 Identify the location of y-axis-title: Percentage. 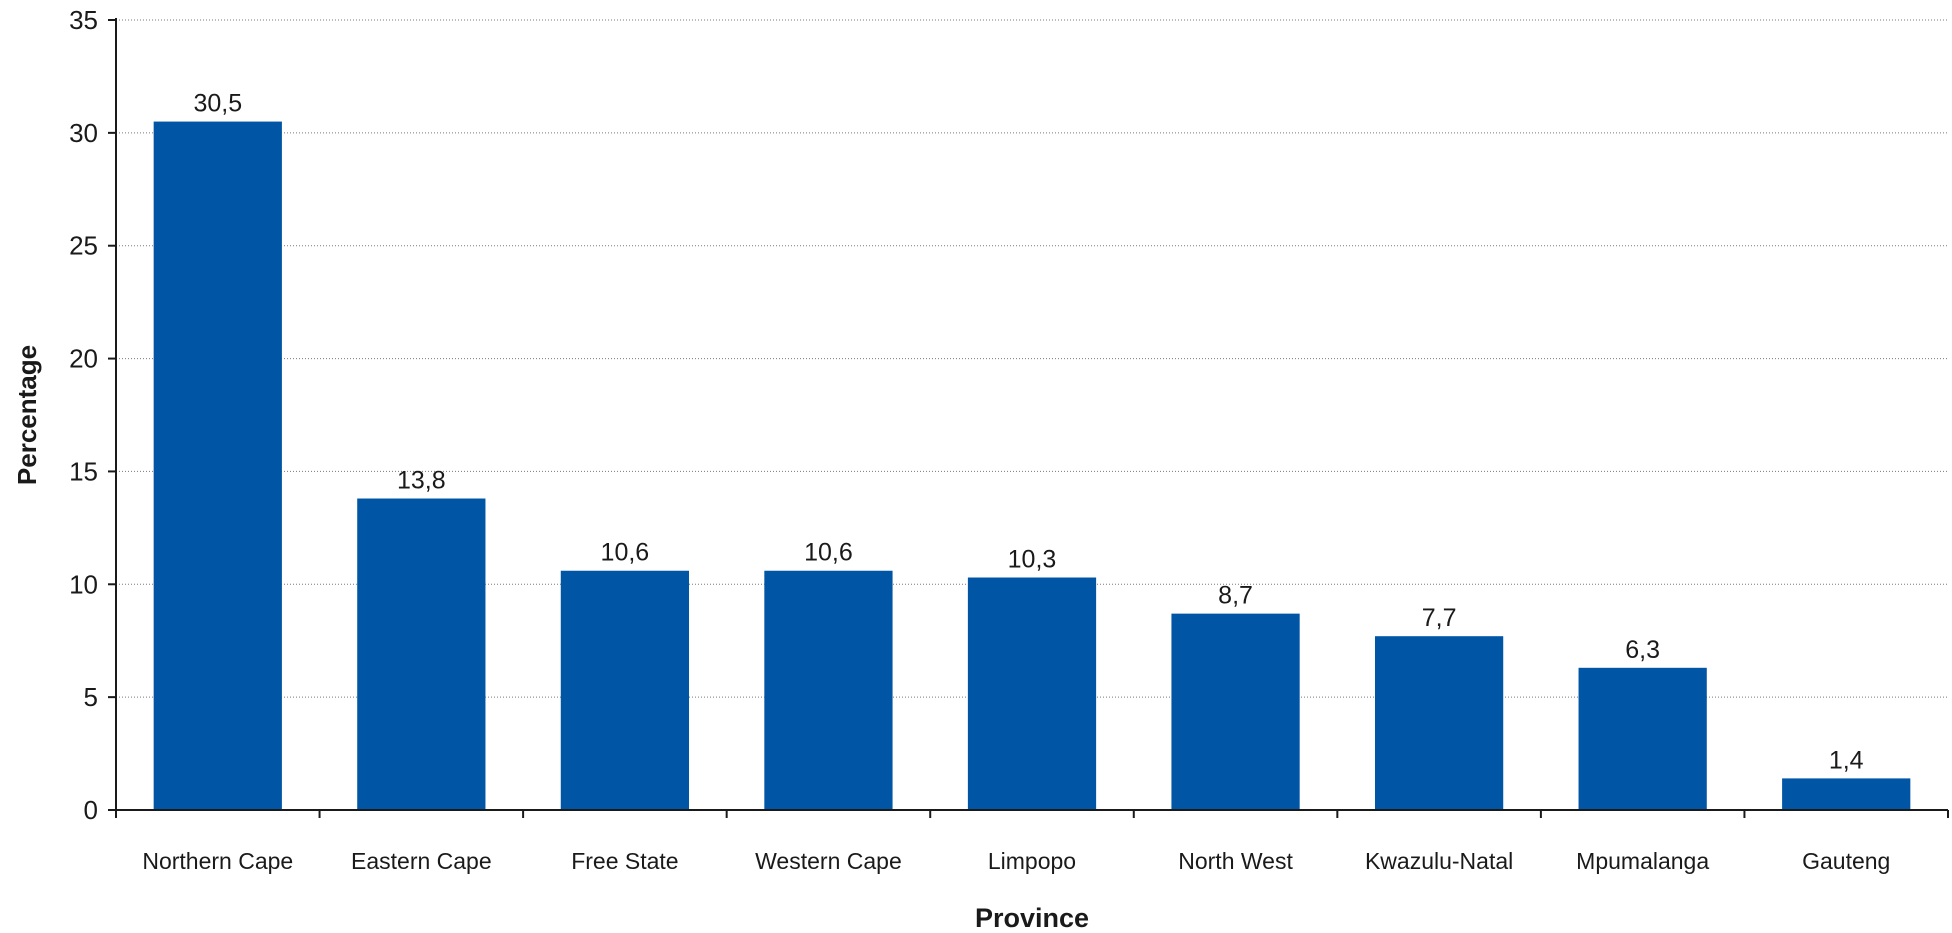
(27, 415).